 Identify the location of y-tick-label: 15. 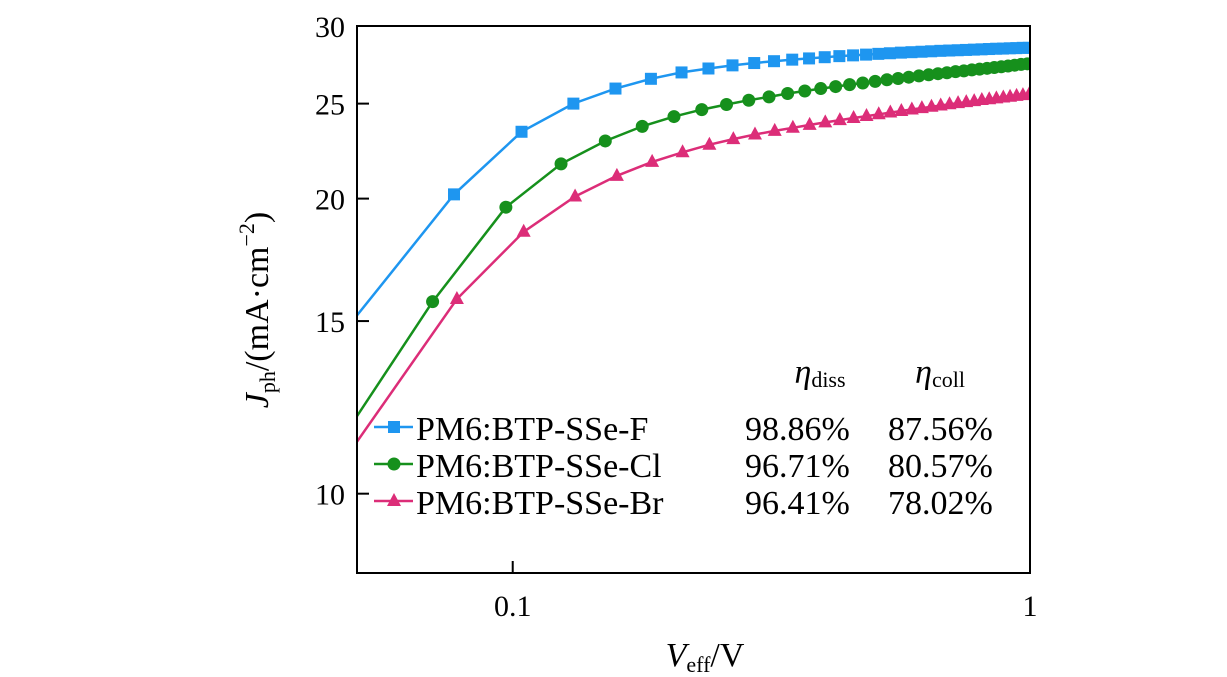
(330, 322).